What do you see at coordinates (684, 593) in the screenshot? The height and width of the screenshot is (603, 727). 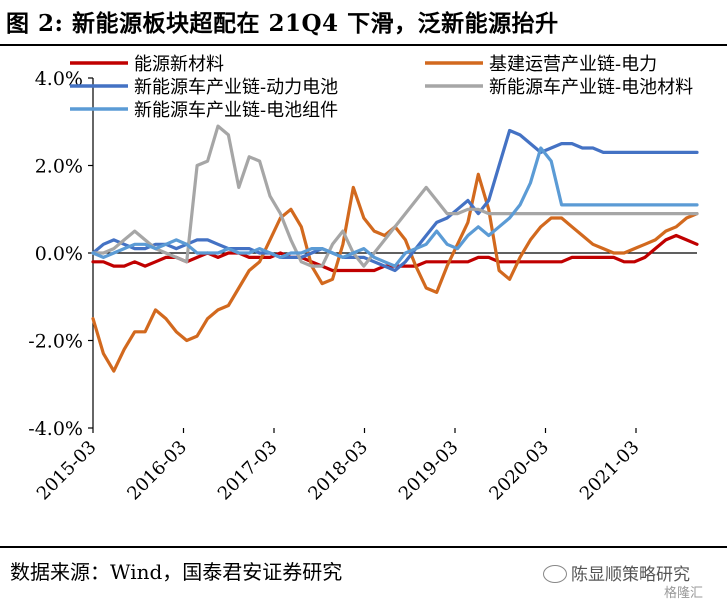 I see `watermark: 格隆汇` at bounding box center [684, 593].